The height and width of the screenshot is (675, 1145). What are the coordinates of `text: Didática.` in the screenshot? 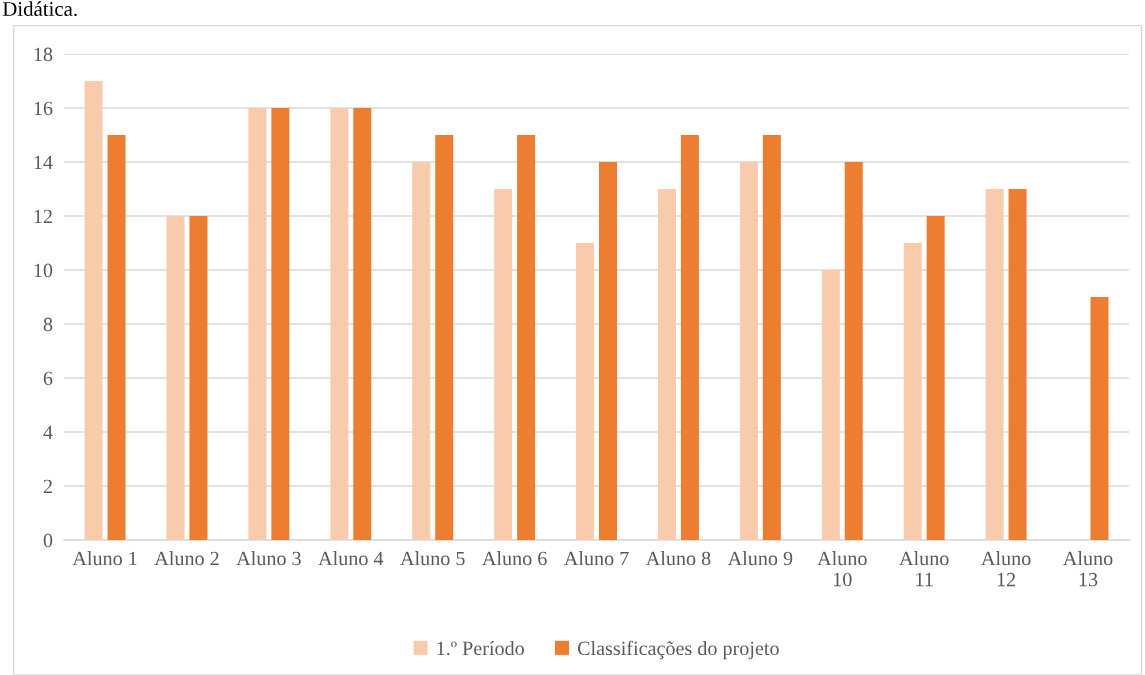 It's located at (39, 9).